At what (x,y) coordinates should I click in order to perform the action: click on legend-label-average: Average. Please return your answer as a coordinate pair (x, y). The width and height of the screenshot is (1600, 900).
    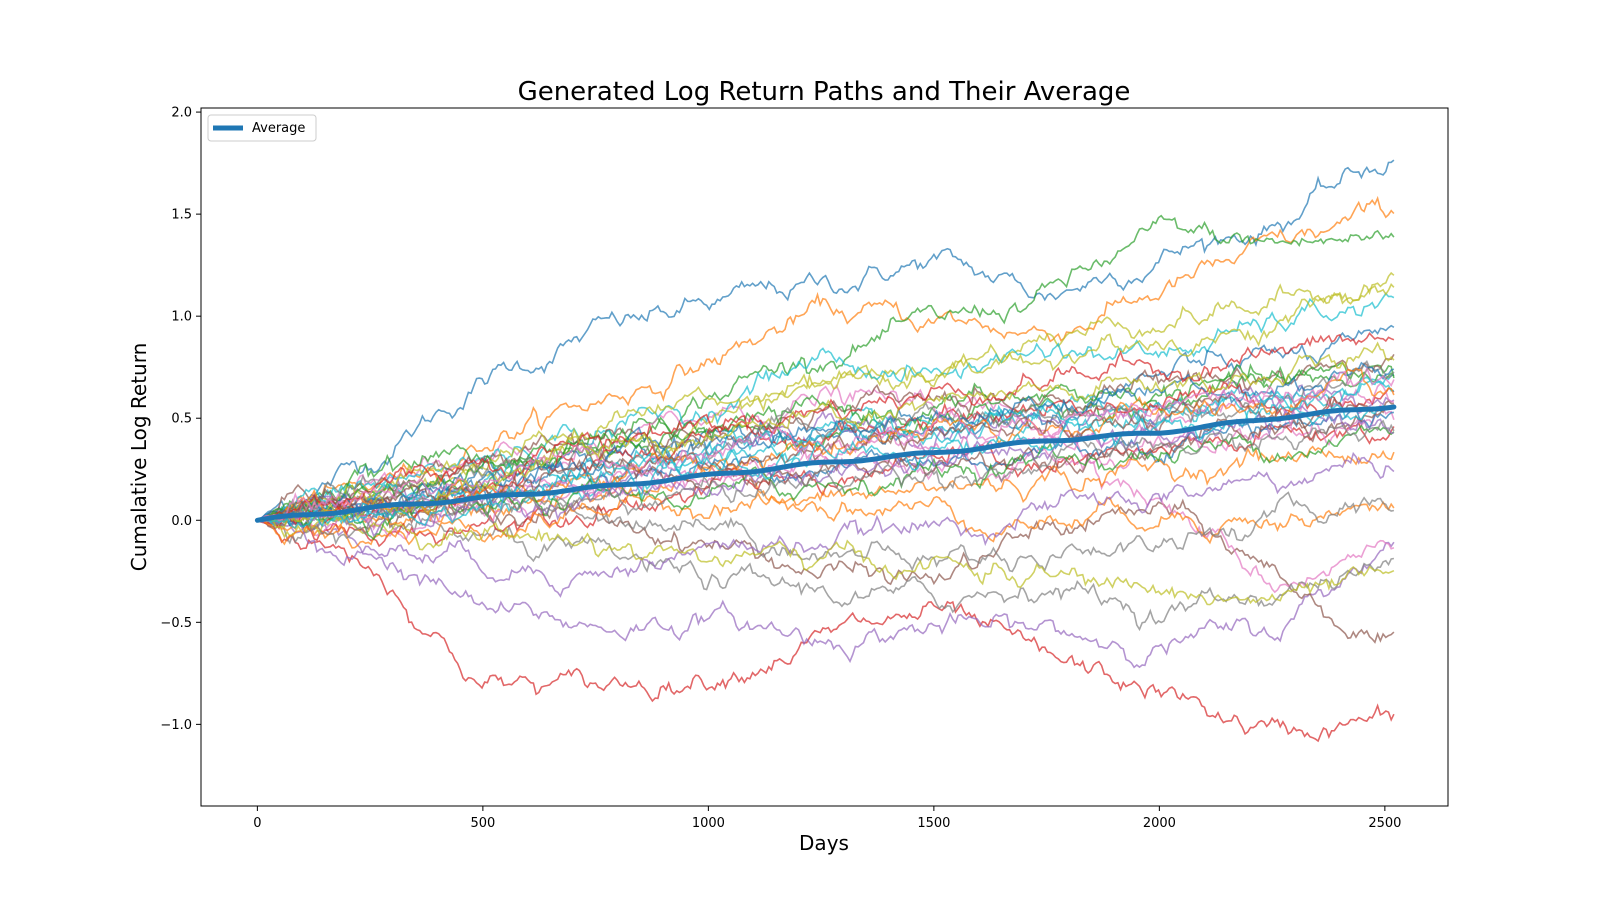
    Looking at the image, I should click on (278, 128).